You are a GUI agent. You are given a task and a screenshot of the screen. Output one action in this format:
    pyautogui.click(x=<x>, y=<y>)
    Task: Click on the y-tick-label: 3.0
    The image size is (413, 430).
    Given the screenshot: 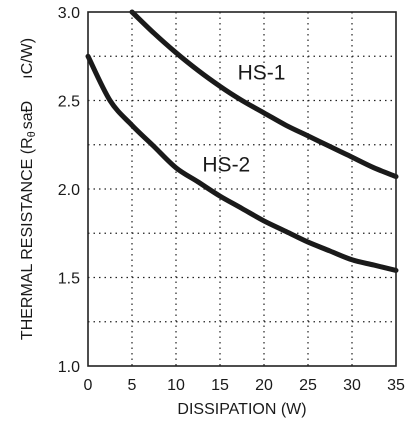 What is the action you would take?
    pyautogui.click(x=69, y=13)
    